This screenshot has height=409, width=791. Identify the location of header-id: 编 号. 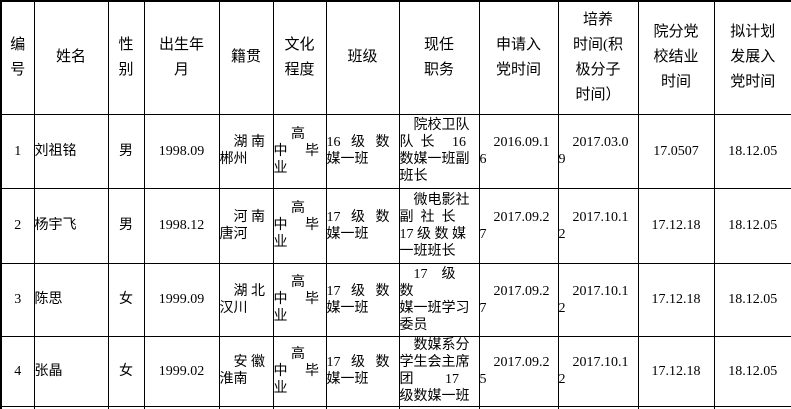
(17, 57).